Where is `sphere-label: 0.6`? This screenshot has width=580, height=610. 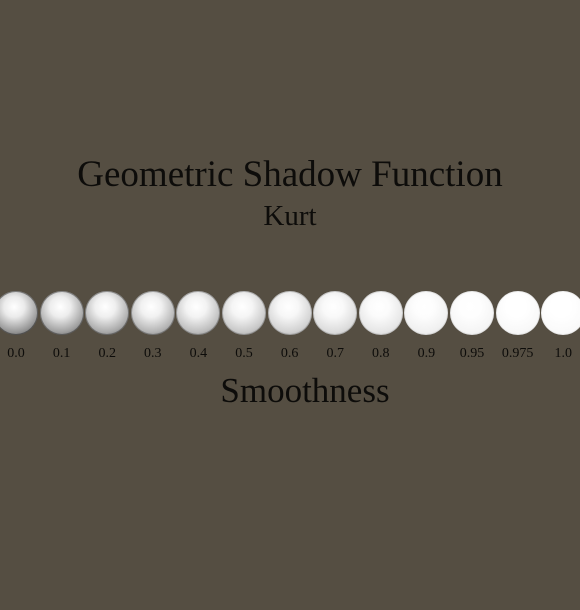 sphere-label: 0.6 is located at coordinates (289, 353).